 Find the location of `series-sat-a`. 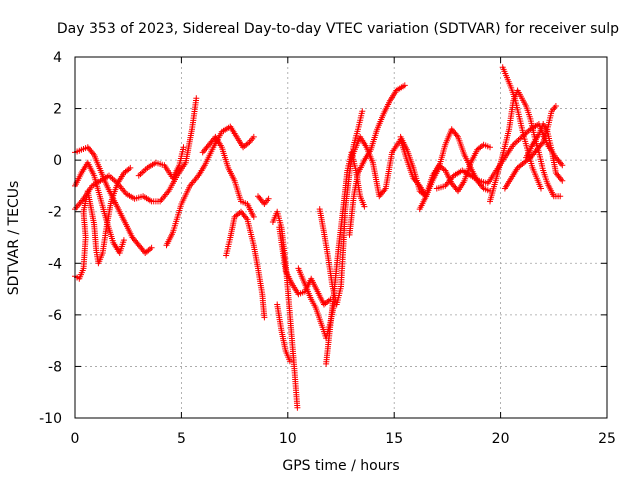

series-sat-a is located at coordinates (113, 200).